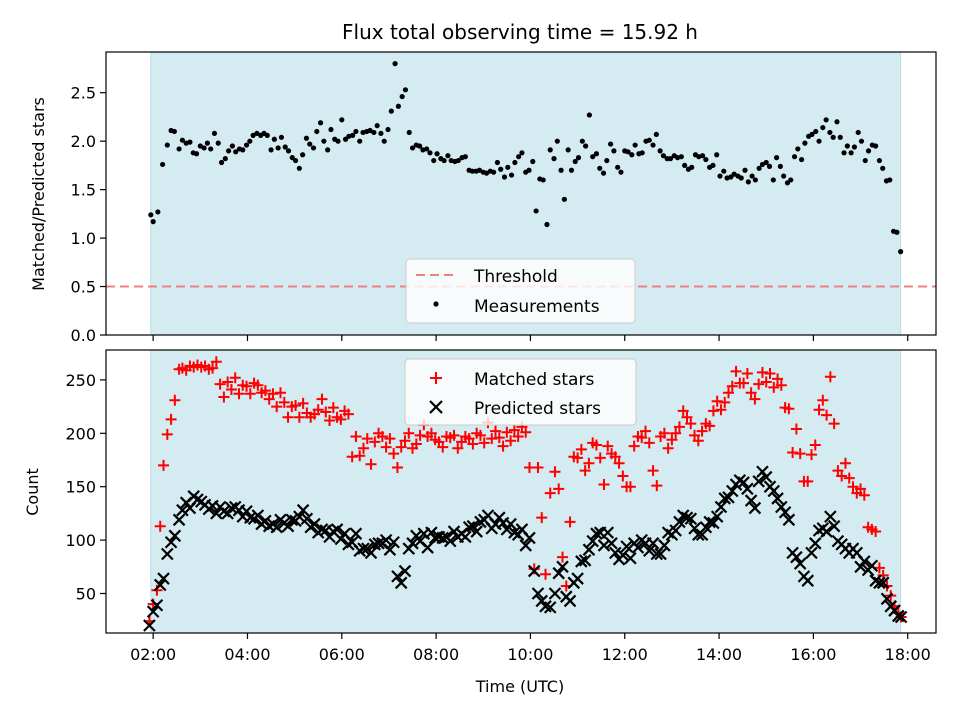 The image size is (960, 720). I want to click on legend-matched-label: Matched stars, so click(534, 380).